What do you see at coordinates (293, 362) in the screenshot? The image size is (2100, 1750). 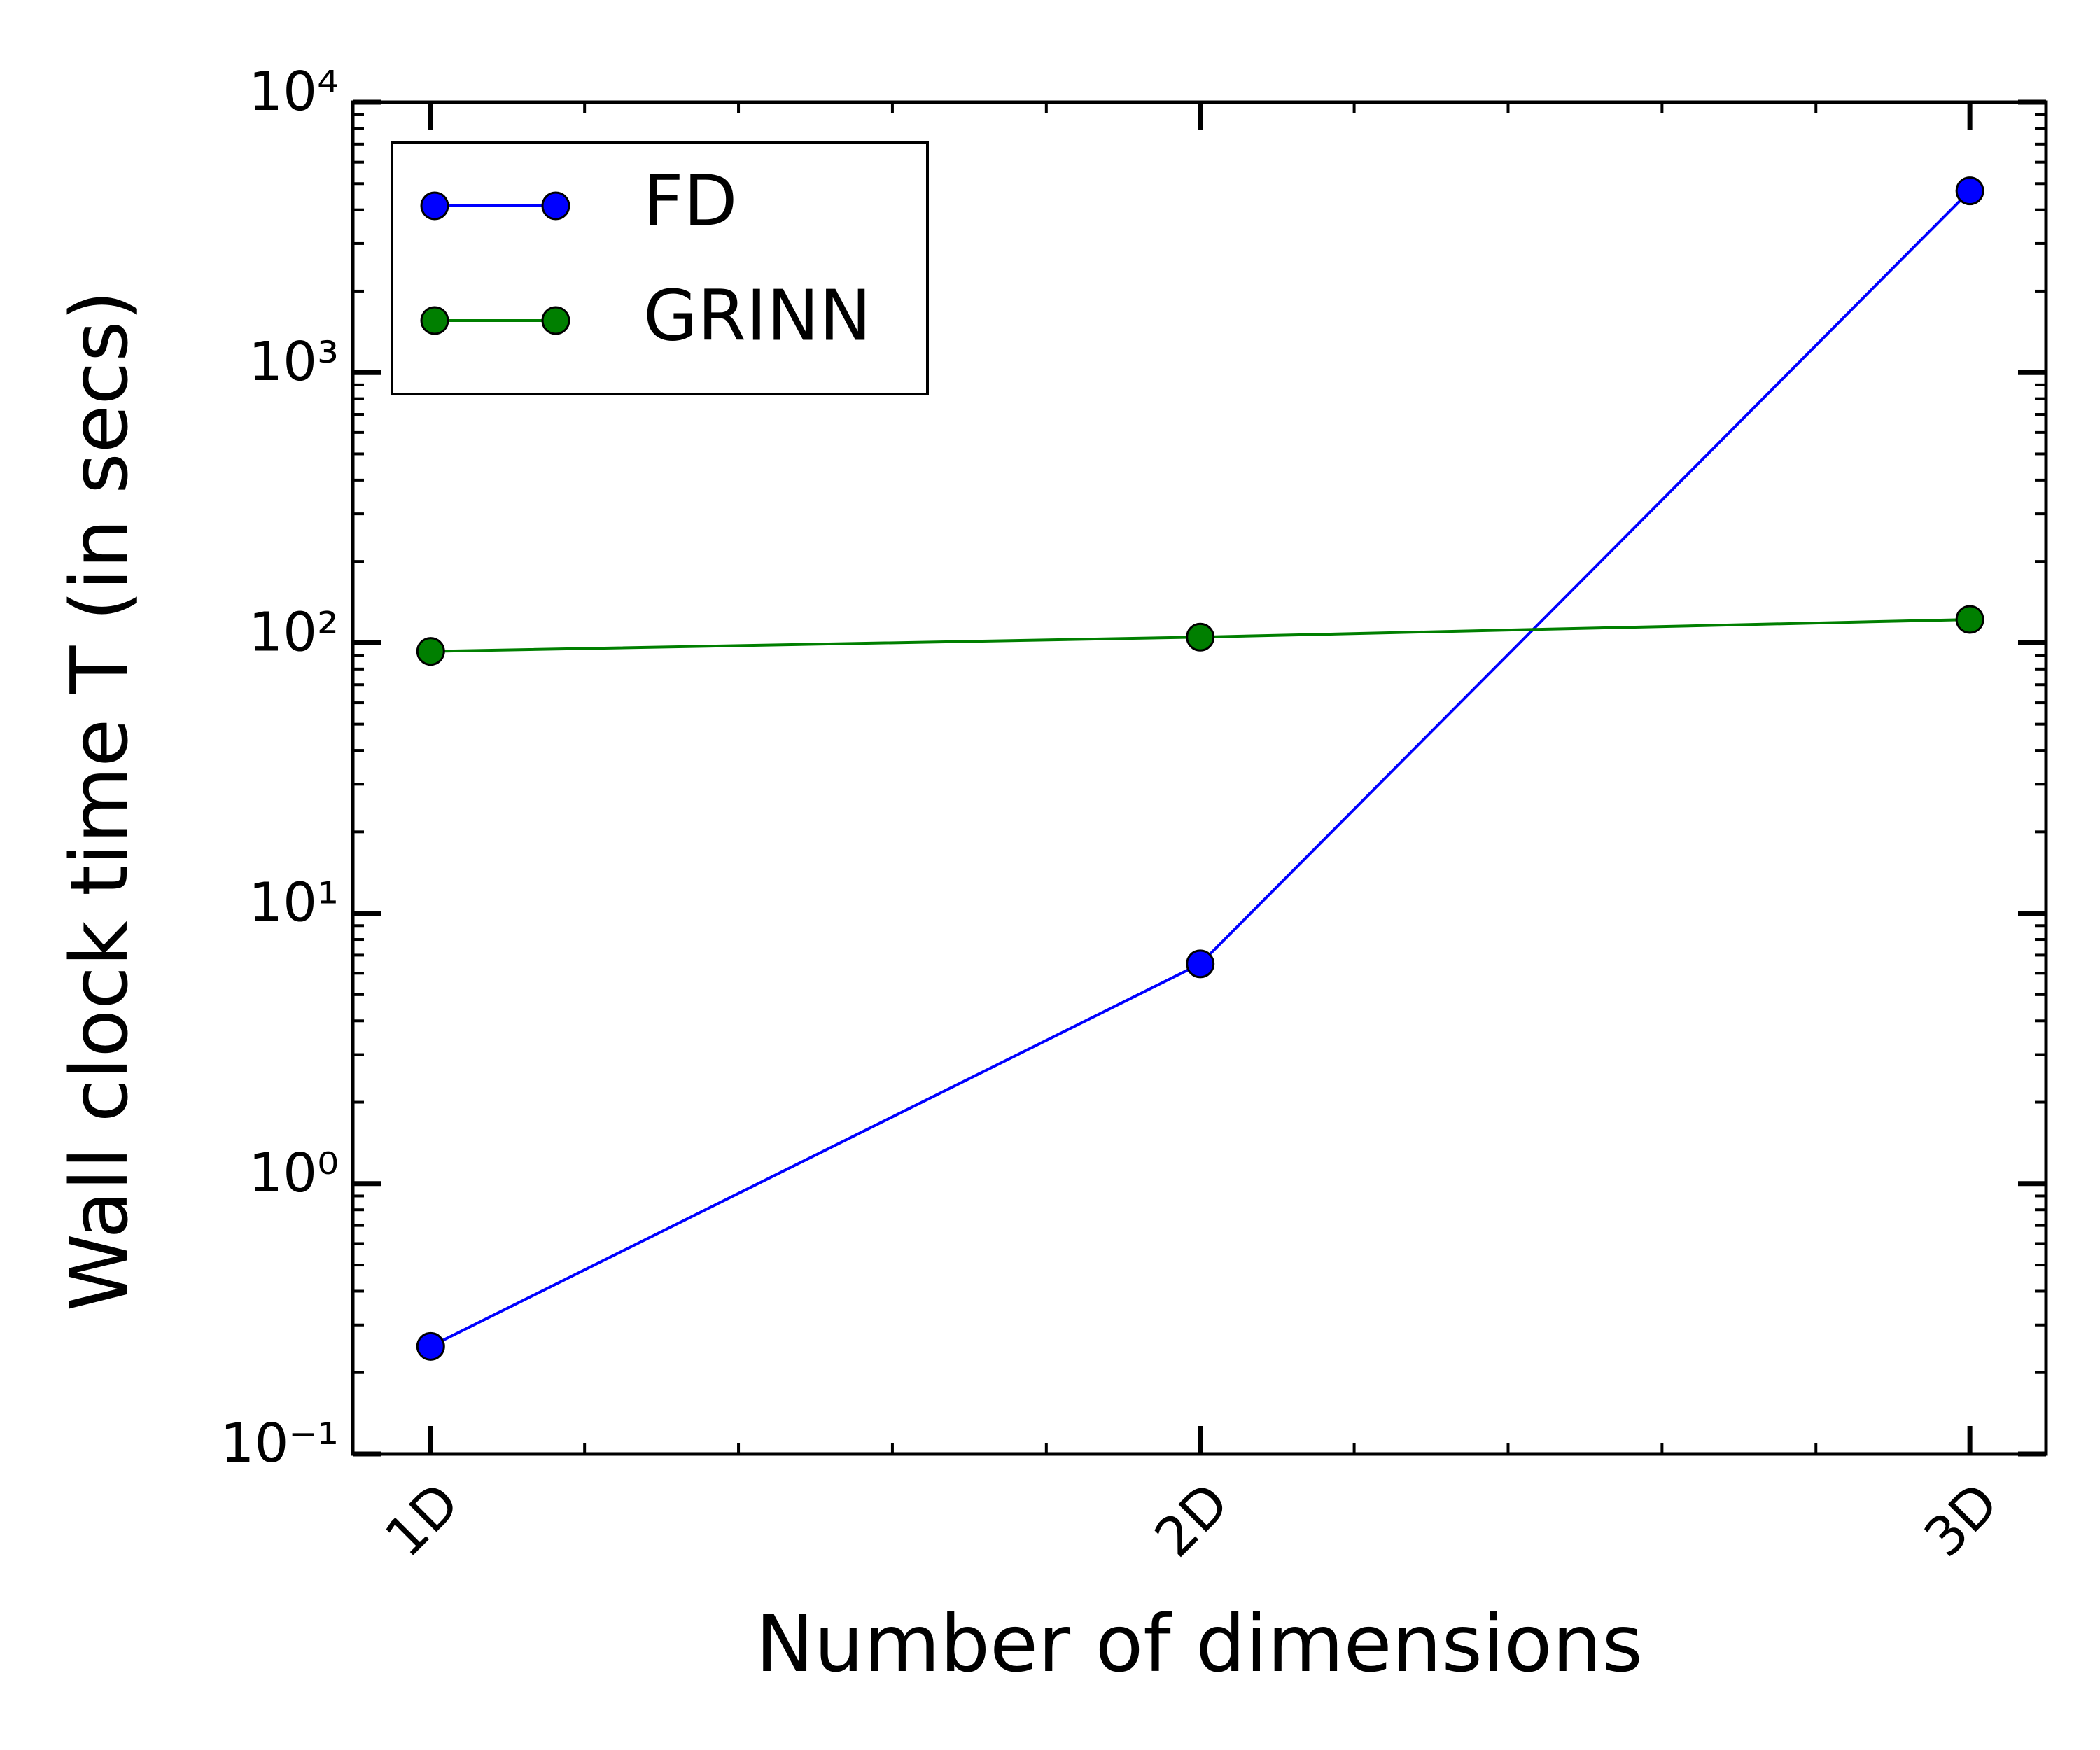 I see `y-tick-label: 10³` at bounding box center [293, 362].